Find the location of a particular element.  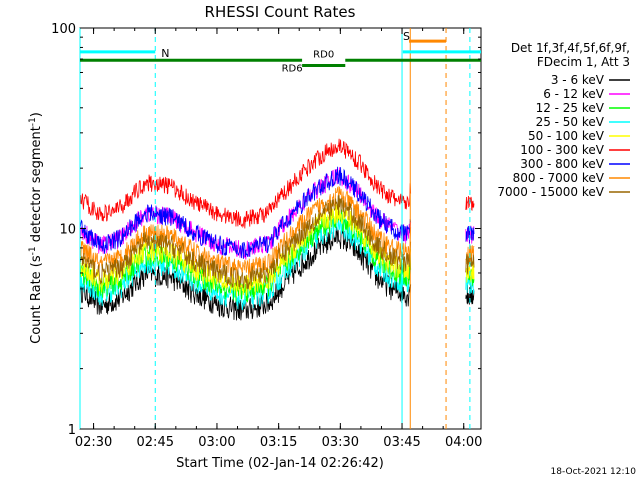

series-line-7000-15000keV is located at coordinates (245, 242).